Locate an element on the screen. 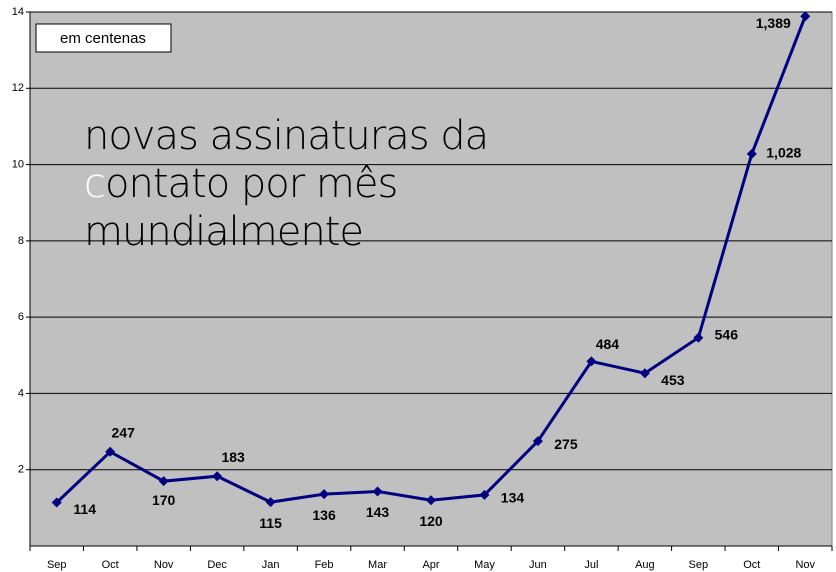  x-tick-label: Jan is located at coordinates (271, 565).